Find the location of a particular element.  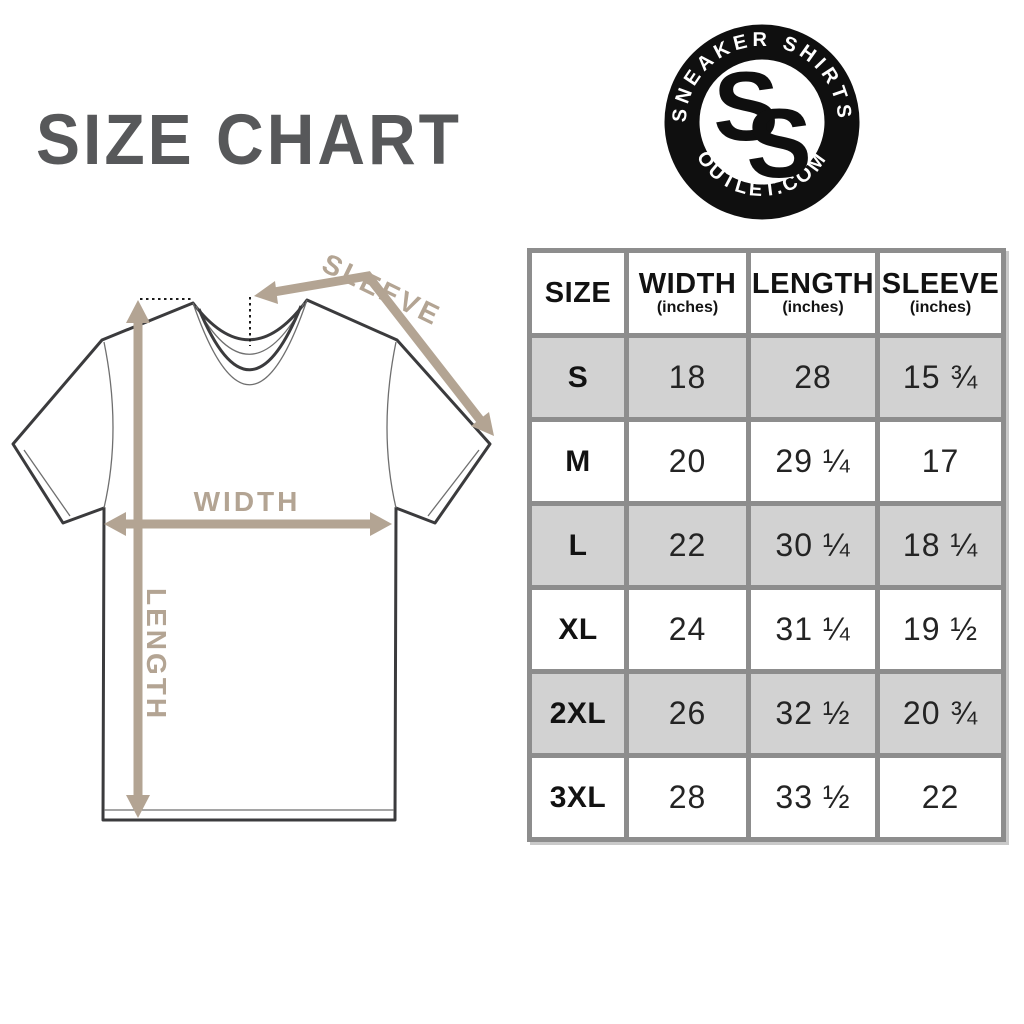

length-cell: 29 ¼ is located at coordinates (813, 461).